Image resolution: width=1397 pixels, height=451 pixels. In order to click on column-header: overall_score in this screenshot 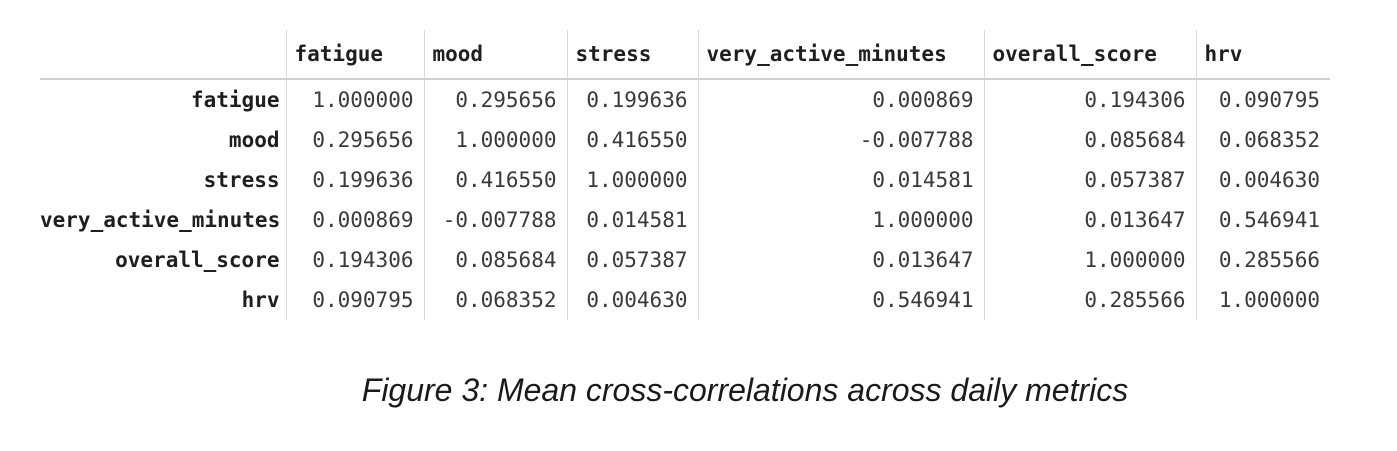, I will do `click(1089, 55)`.